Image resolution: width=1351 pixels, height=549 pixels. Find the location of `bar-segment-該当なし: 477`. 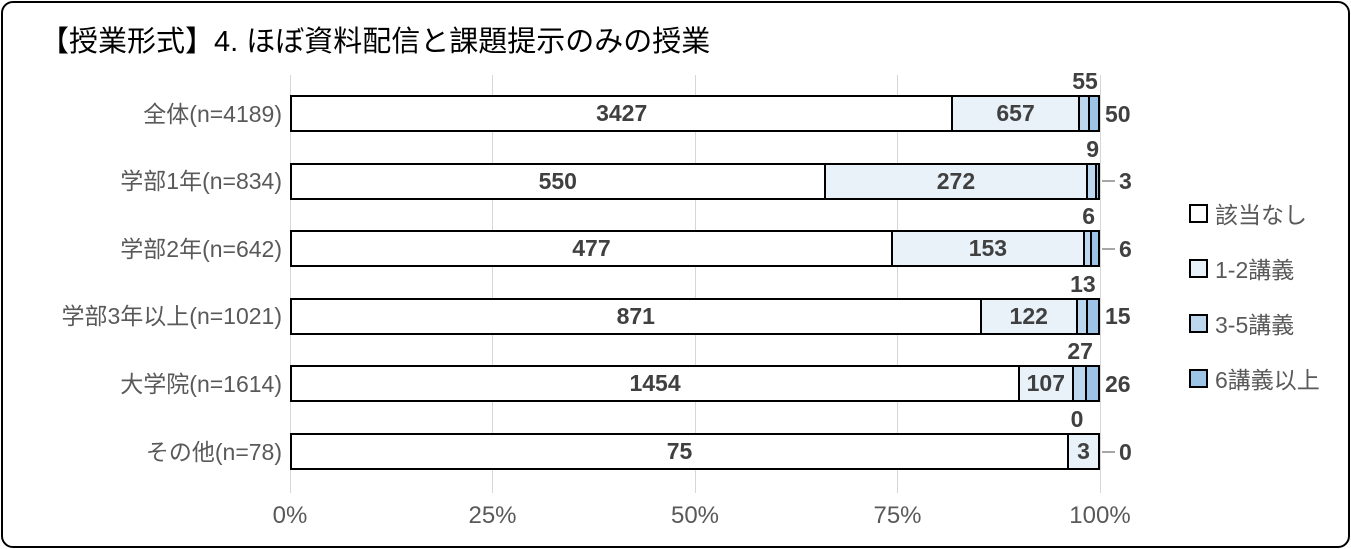

bar-segment-該当なし: 477 is located at coordinates (591, 249).